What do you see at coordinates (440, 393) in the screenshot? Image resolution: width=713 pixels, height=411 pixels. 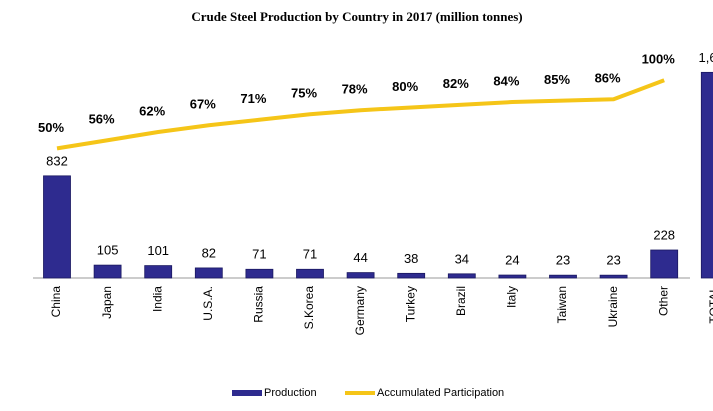 I see `legend-label: Accumulated Participation` at bounding box center [440, 393].